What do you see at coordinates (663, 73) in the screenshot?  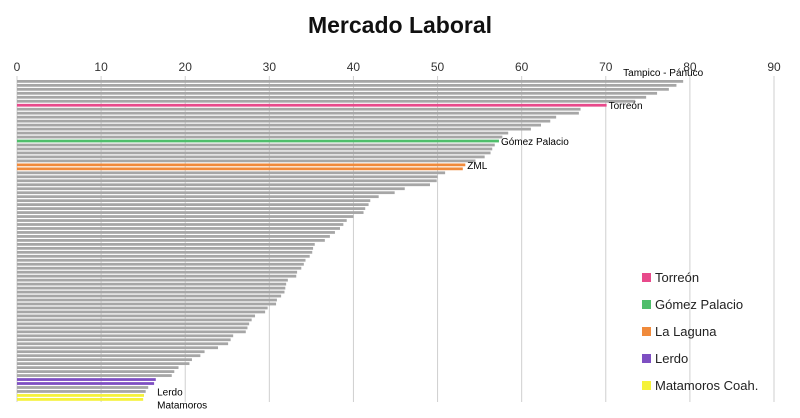 I see `bar-annotation: Tampico - Pánuco` at bounding box center [663, 73].